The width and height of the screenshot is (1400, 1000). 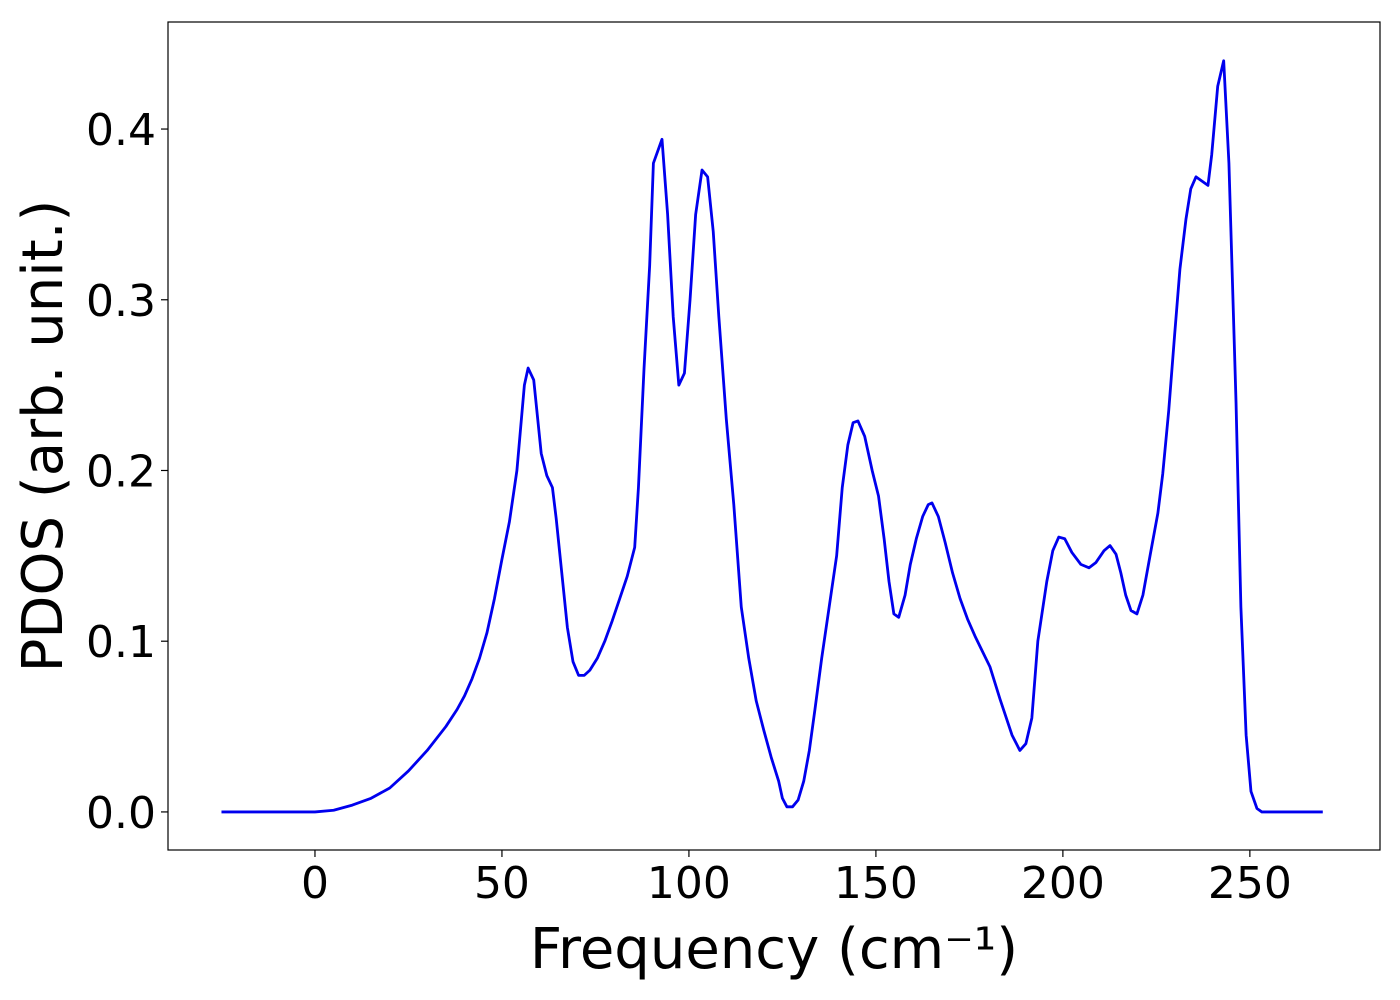 I want to click on y-tick-label: 0.0, so click(x=121, y=813).